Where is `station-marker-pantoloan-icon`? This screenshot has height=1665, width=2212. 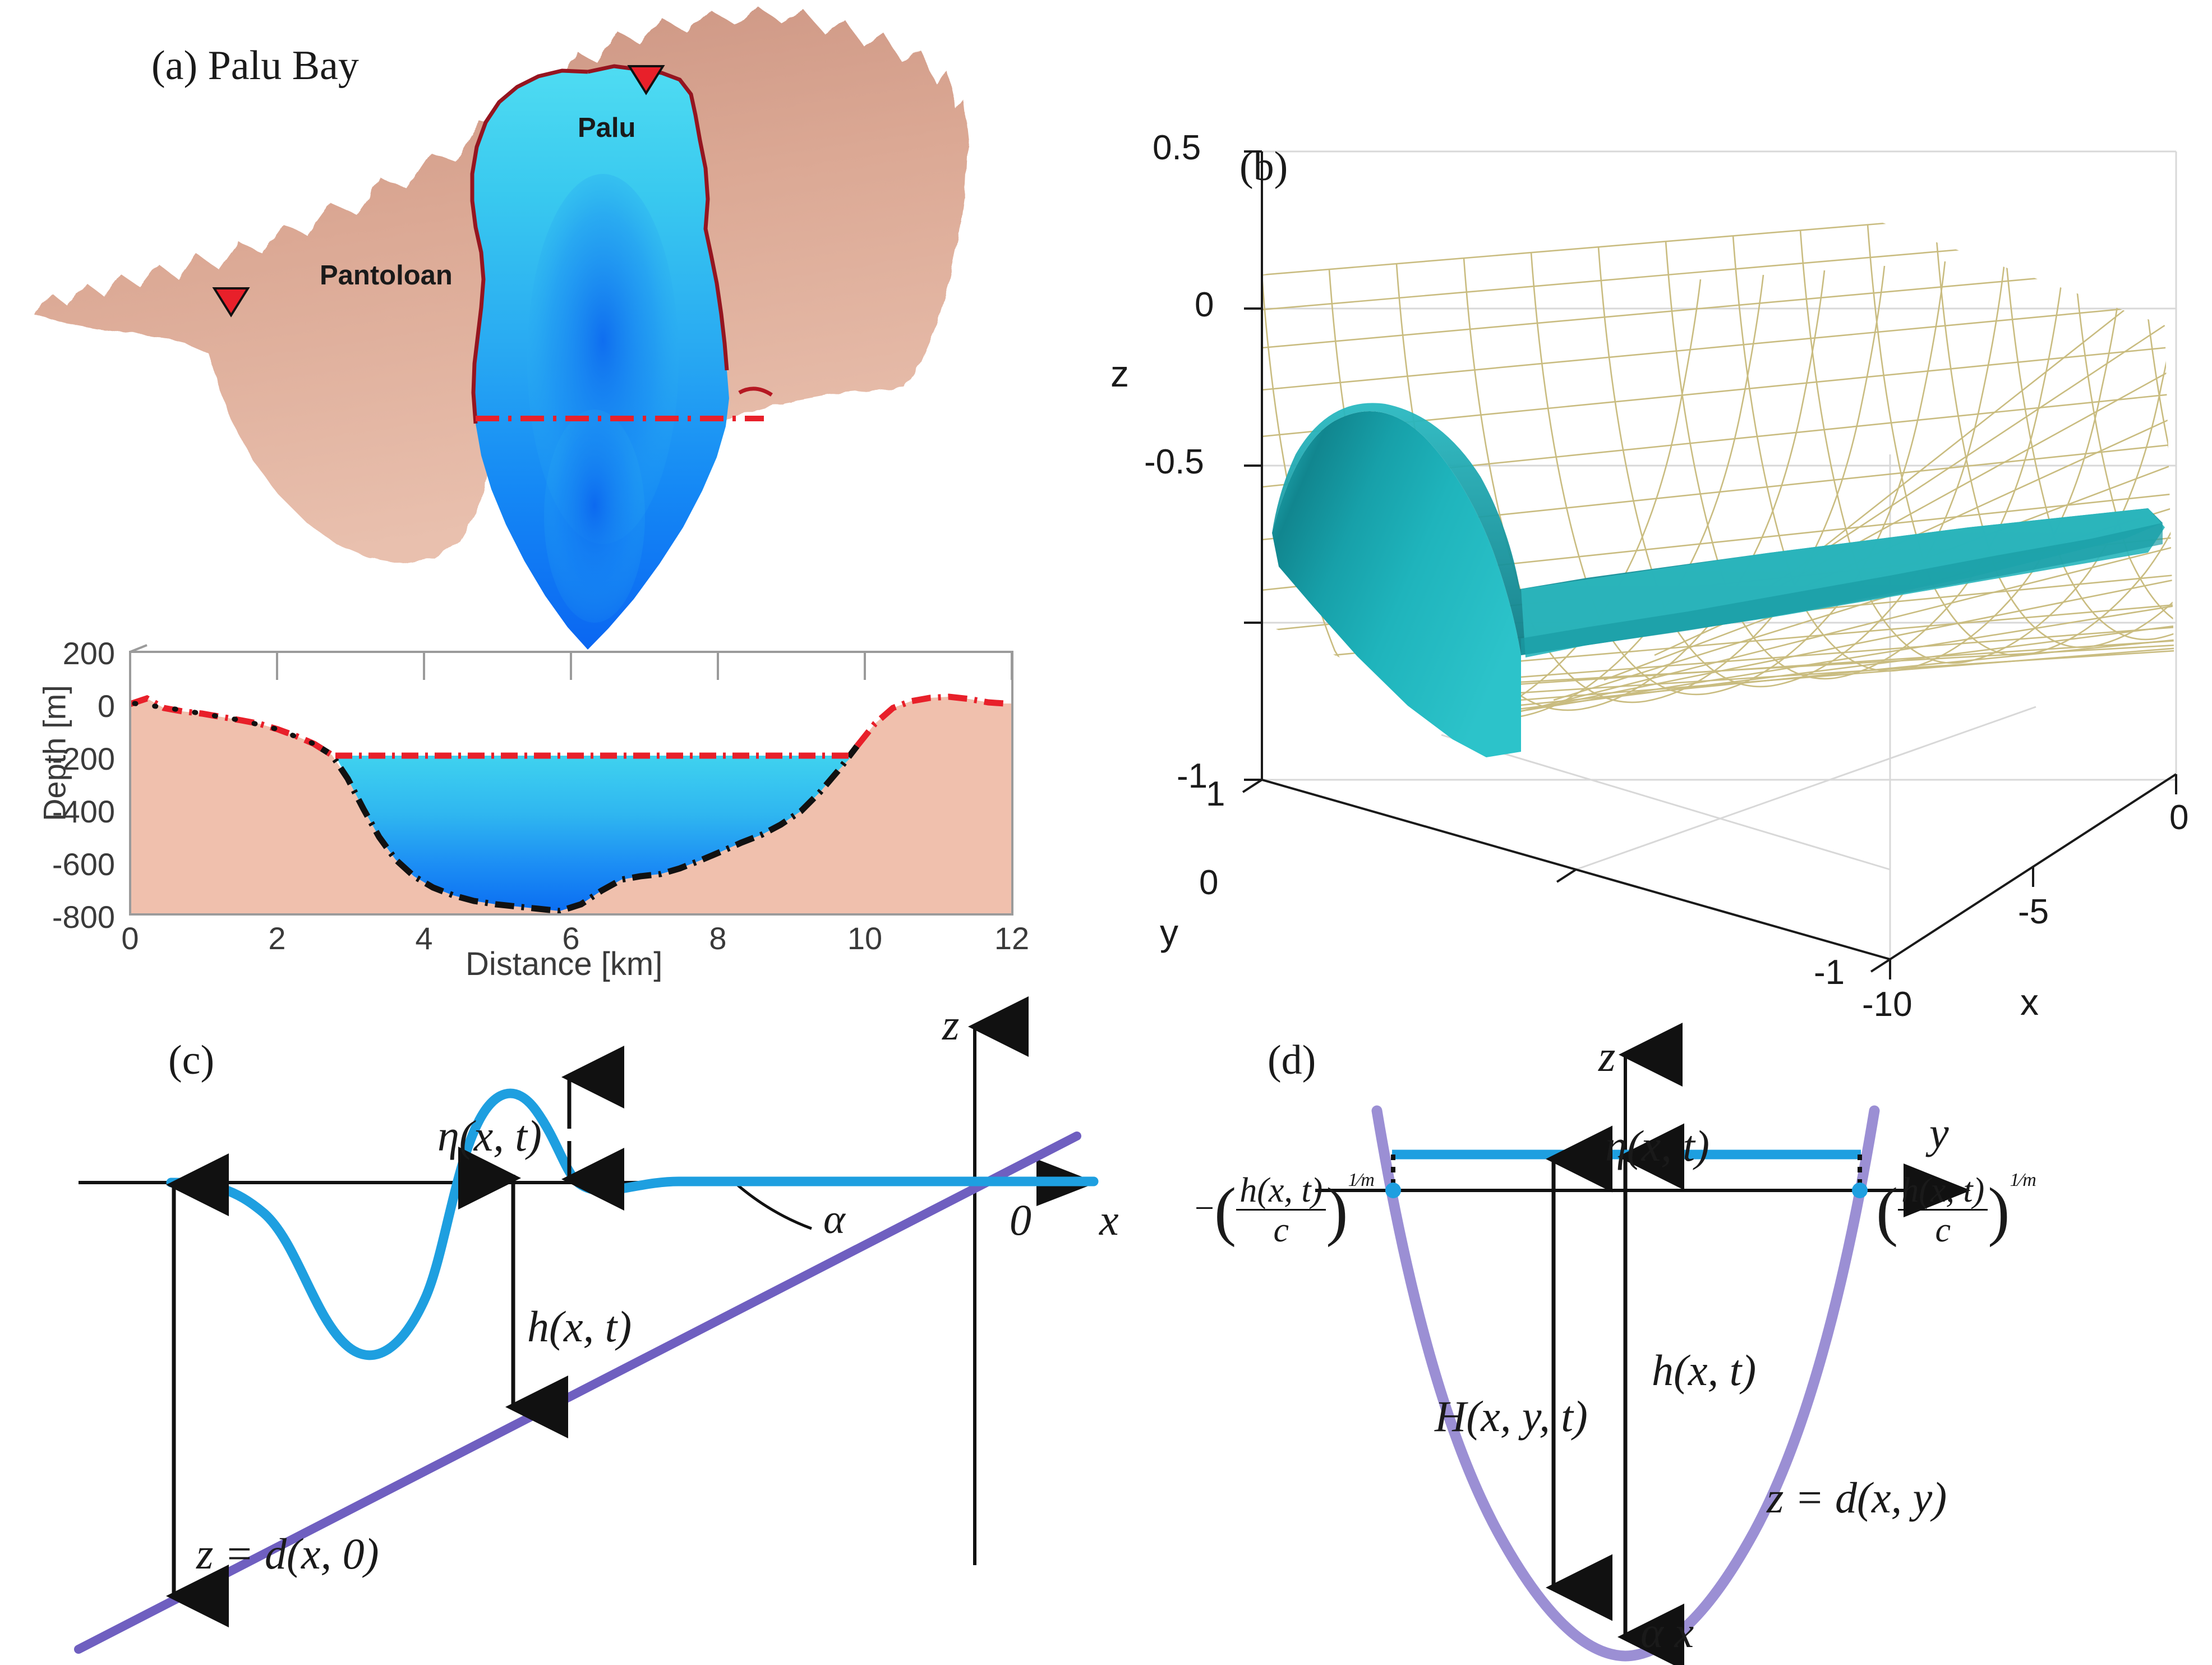
station-marker-pantoloan-icon is located at coordinates (231, 302).